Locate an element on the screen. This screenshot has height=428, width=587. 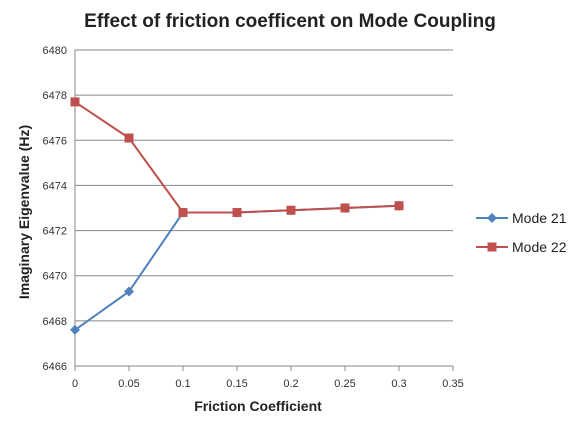
legend-item: Mode 22 is located at coordinates (521, 247).